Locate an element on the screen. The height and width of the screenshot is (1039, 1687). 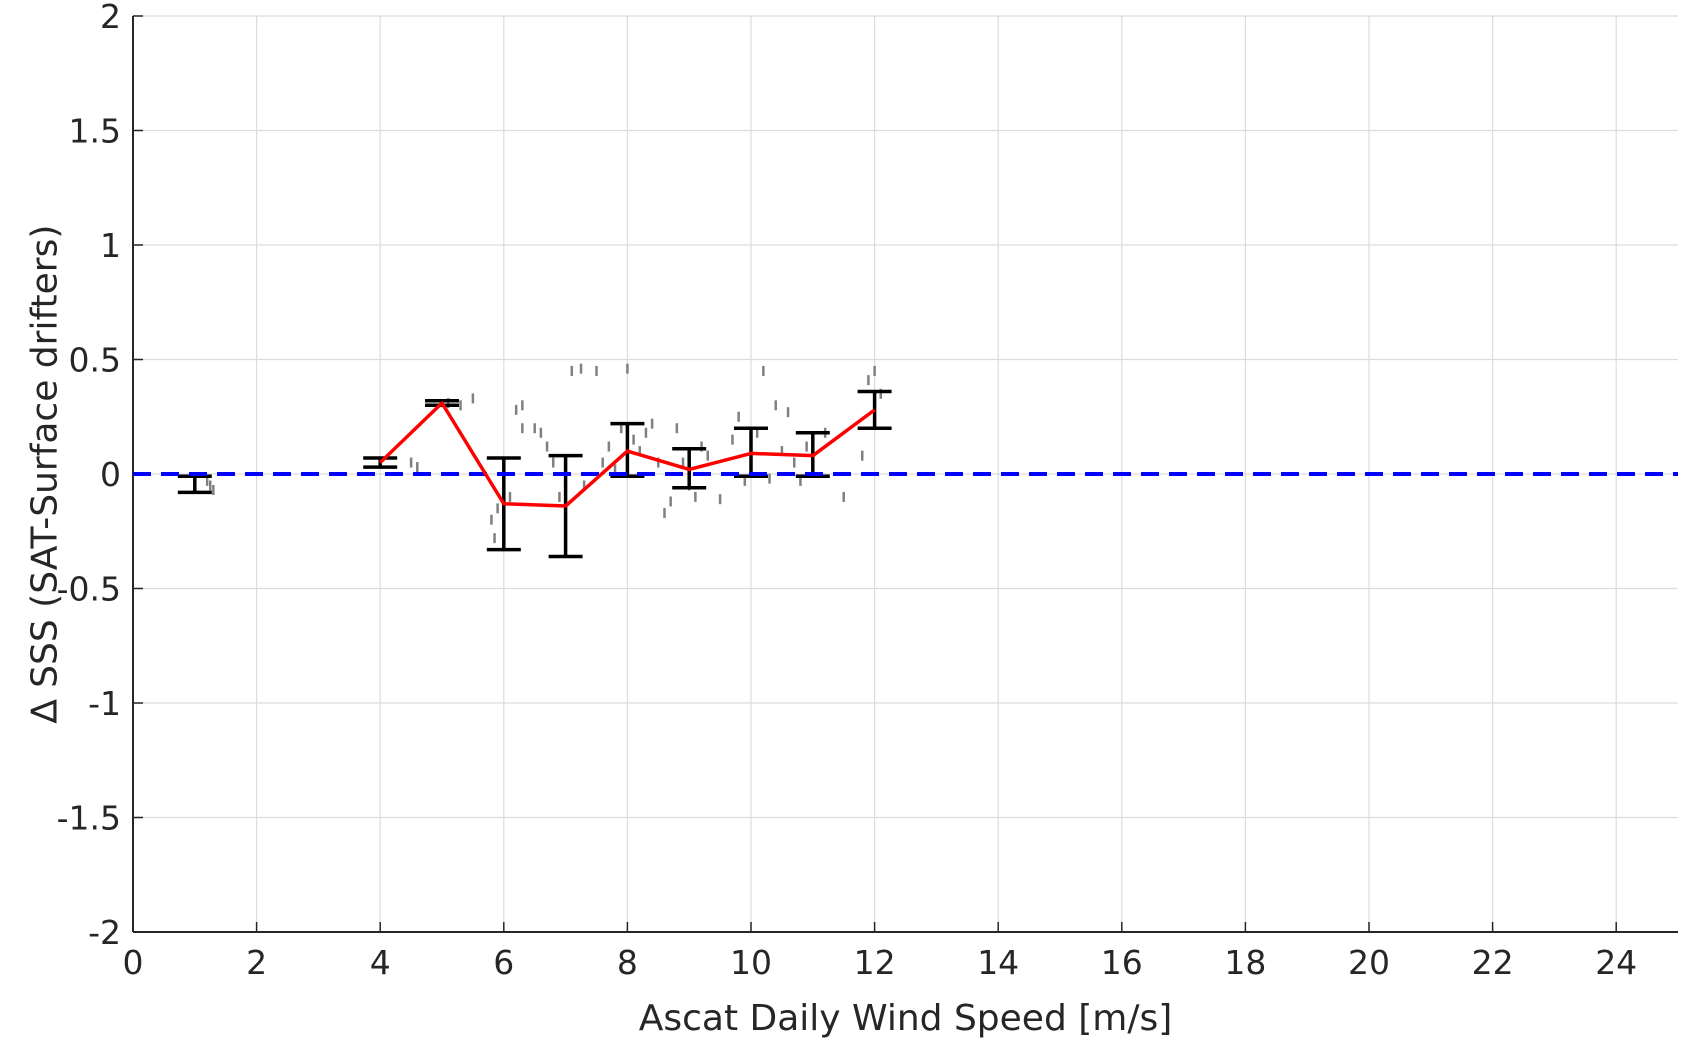
x-tick-label: 10 is located at coordinates (751, 962).